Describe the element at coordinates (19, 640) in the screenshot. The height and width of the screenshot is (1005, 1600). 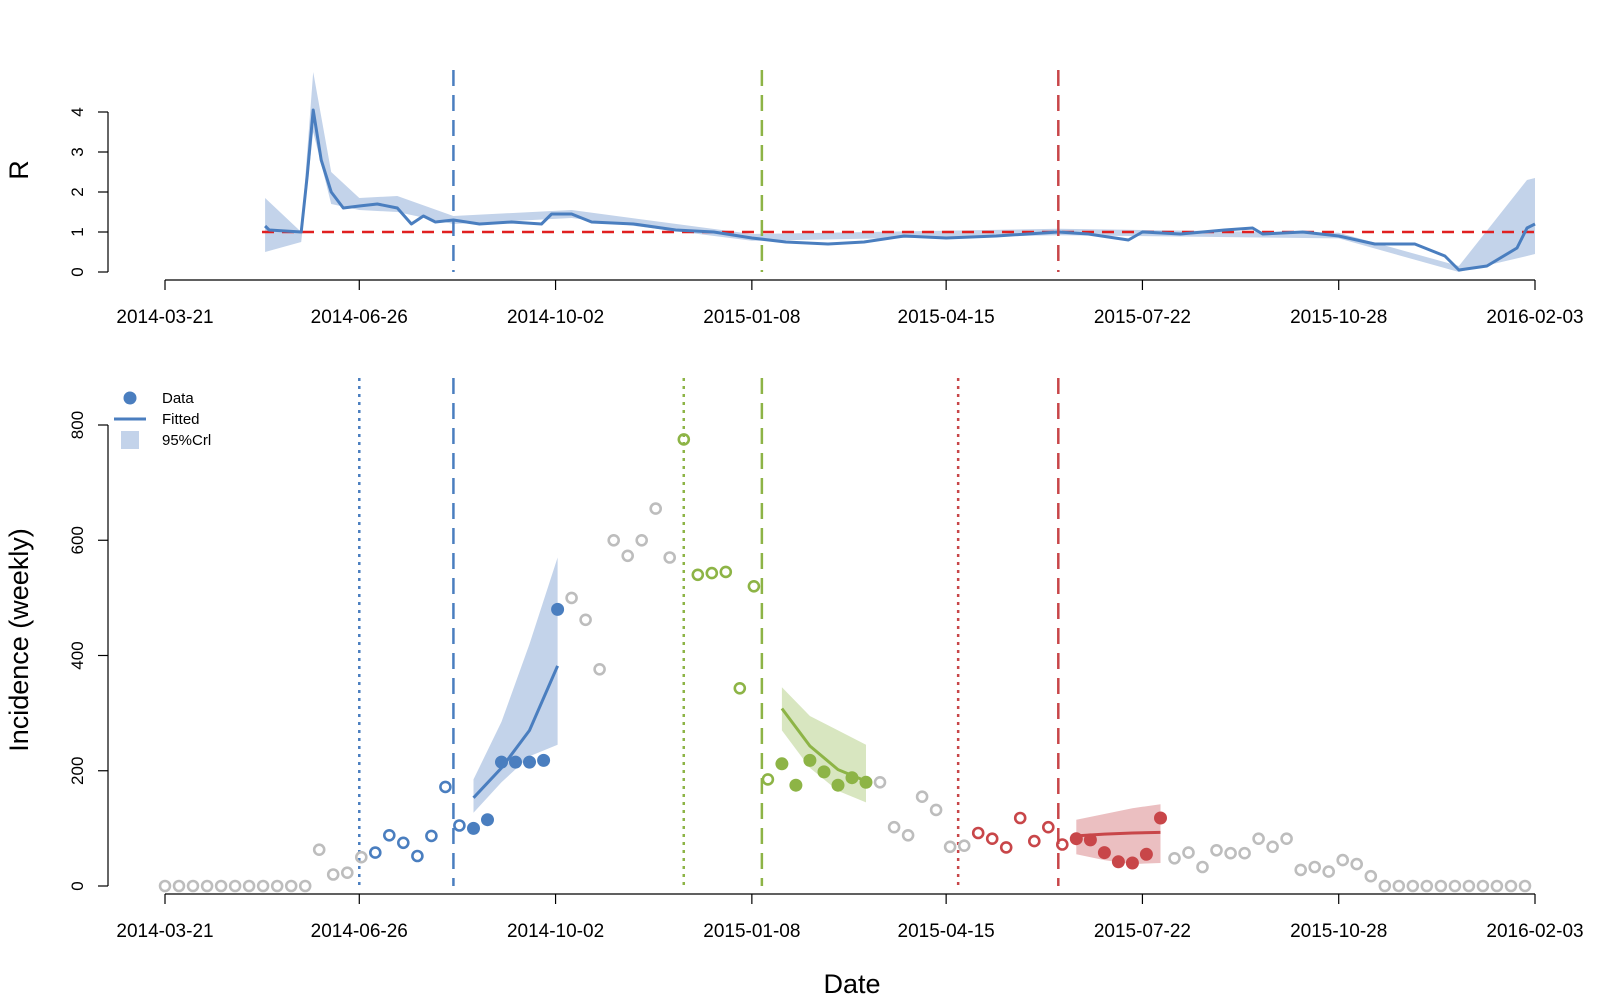
I see `incidence-axis-title: Incidence (weekly)` at that location.